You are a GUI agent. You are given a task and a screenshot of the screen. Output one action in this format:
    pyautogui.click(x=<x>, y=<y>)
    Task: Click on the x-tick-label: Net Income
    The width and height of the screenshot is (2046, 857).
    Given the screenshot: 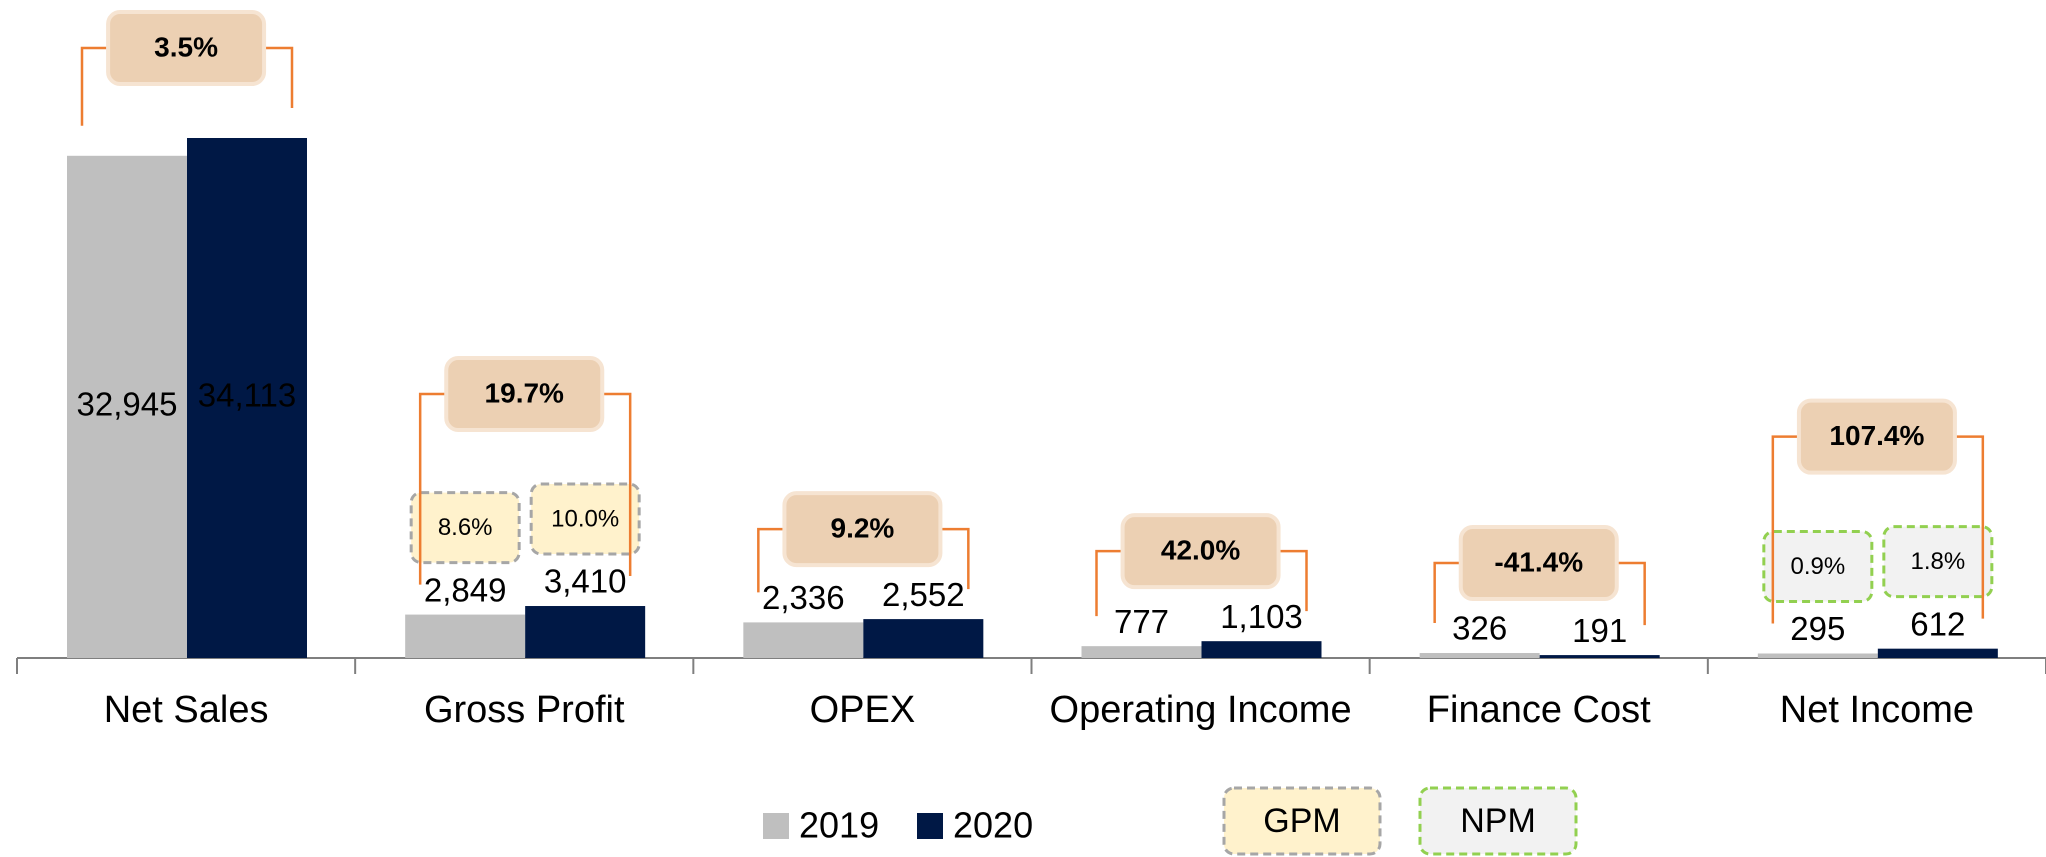 What is the action you would take?
    pyautogui.click(x=1877, y=710)
    